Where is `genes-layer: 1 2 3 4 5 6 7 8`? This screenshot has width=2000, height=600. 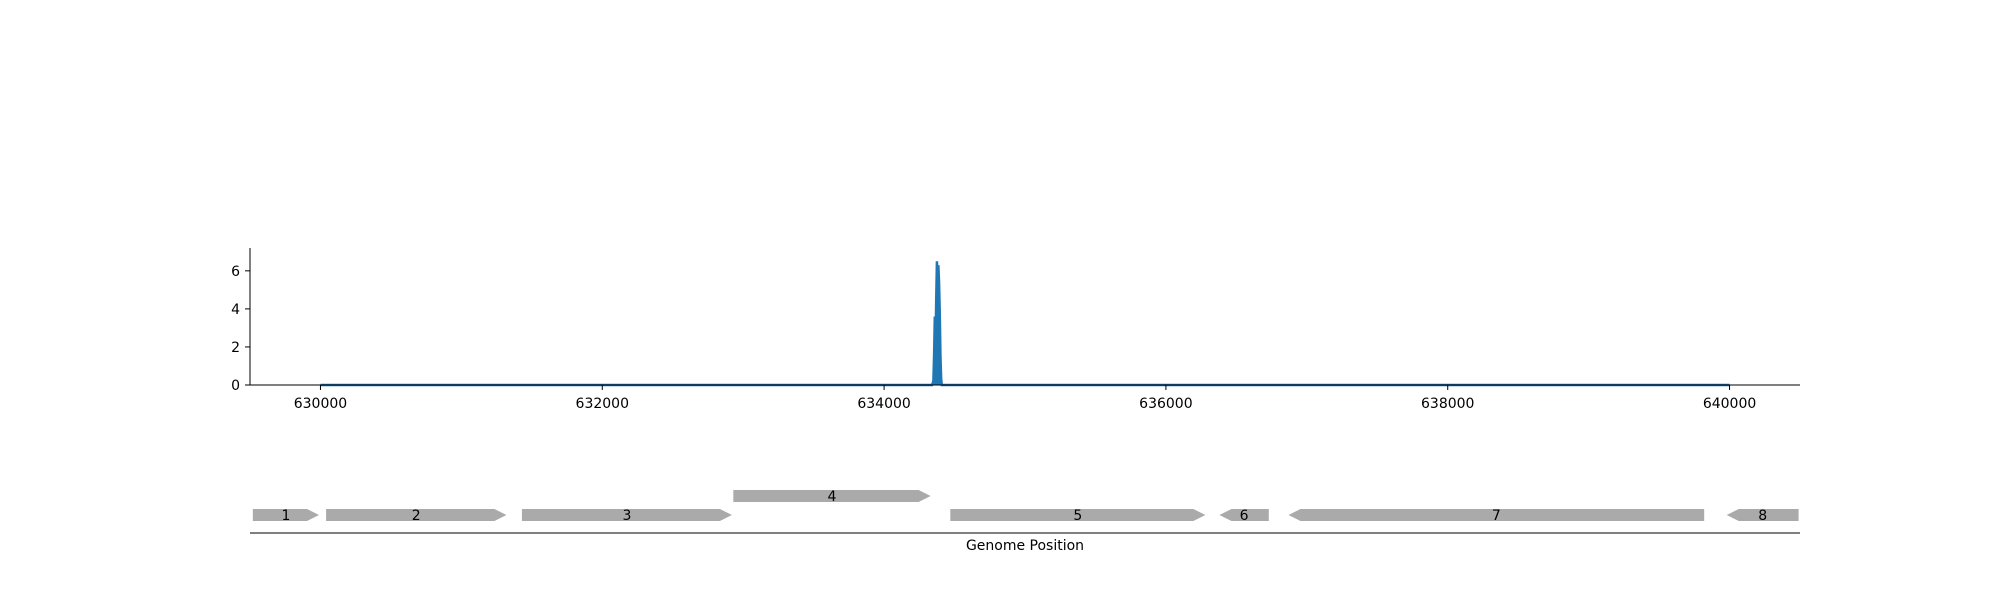 genes-layer: 1 2 3 4 5 6 7 8 is located at coordinates (1025, 506).